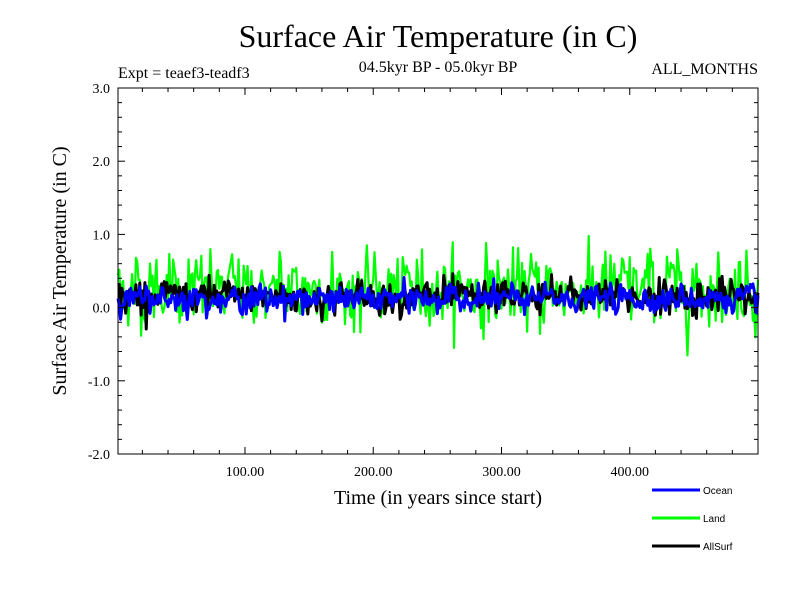 This screenshot has height=600, width=800. I want to click on legend-label-ocean: Ocean, so click(717, 491).